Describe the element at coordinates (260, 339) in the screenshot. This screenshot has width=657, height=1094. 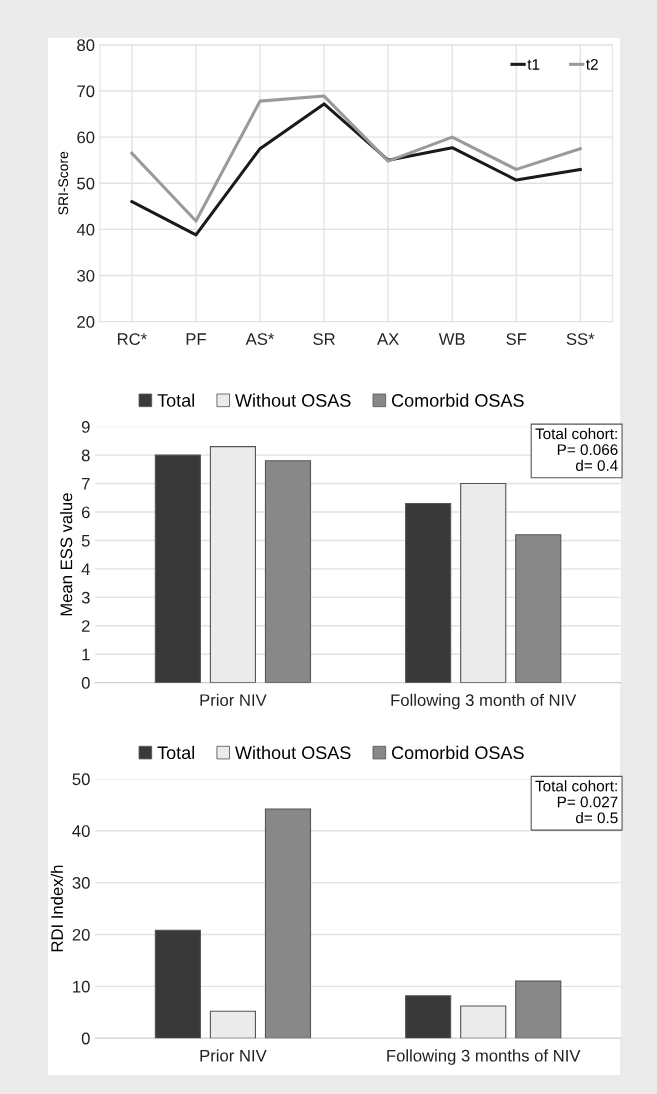
I see `x-tick-label: AS*` at that location.